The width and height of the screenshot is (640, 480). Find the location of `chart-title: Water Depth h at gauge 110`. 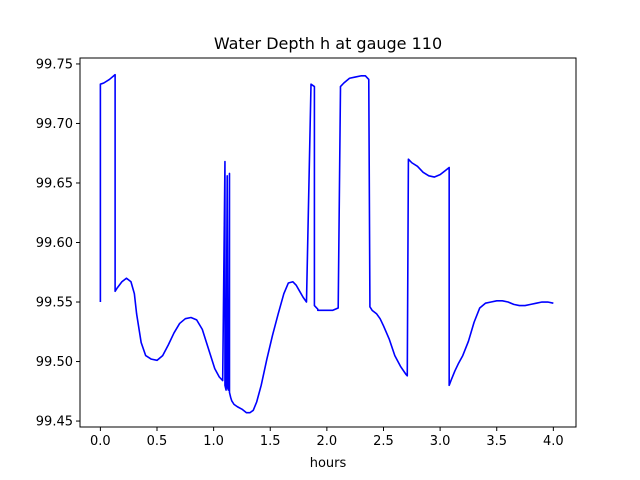

chart-title: Water Depth h at gauge 110 is located at coordinates (328, 43).